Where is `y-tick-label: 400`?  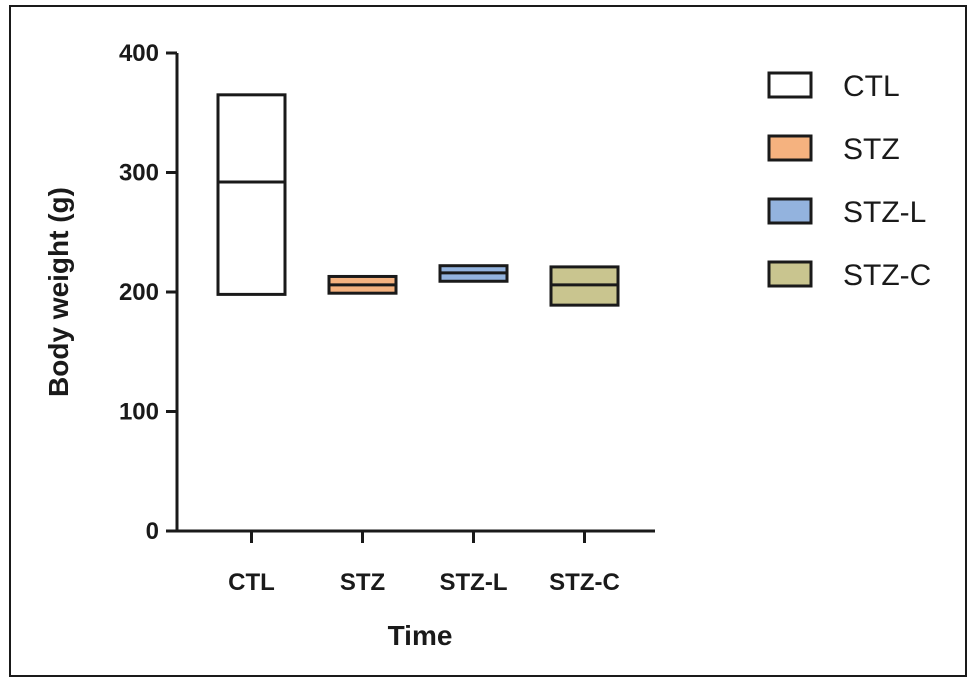 y-tick-label: 400 is located at coordinates (139, 53).